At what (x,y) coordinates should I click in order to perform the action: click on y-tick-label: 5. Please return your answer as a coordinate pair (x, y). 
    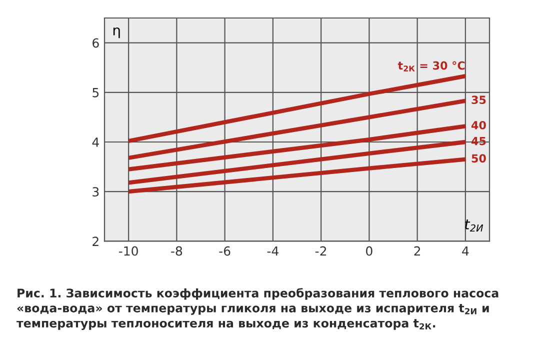
    Looking at the image, I should click on (95, 93).